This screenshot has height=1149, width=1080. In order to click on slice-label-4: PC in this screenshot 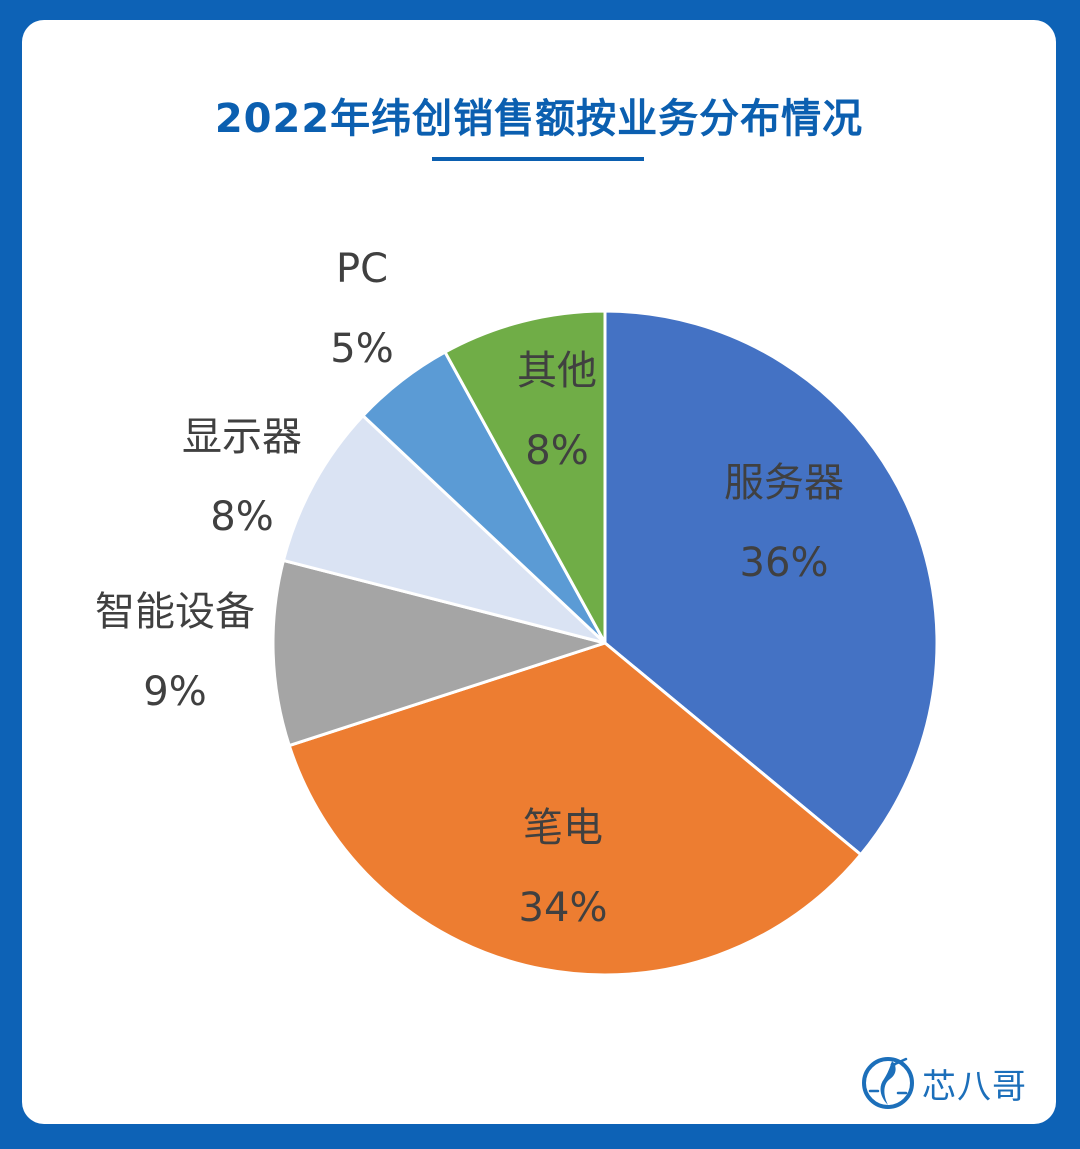, I will do `click(362, 269)`.